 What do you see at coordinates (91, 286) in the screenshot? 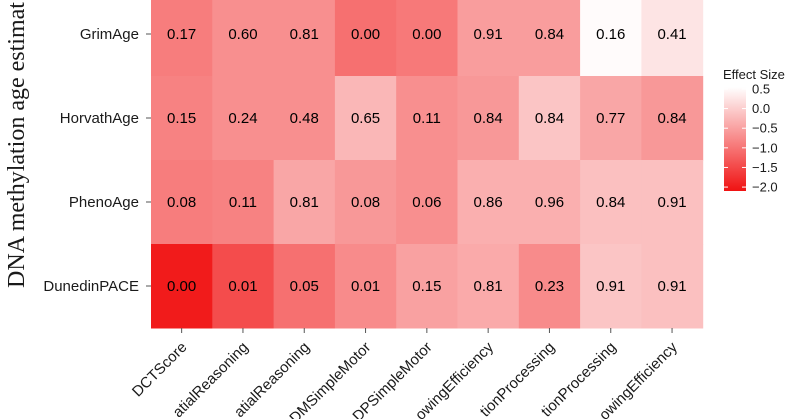
I see `y-tick-label: DunedinPACE` at bounding box center [91, 286].